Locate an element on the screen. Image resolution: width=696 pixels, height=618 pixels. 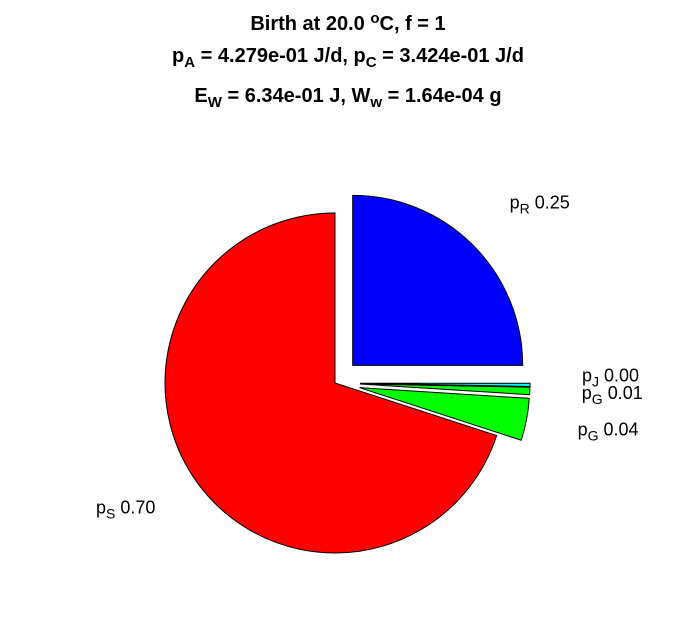
chart-title-line-1: Birth at 20.0 oC, f = 1 is located at coordinates (347, 22).